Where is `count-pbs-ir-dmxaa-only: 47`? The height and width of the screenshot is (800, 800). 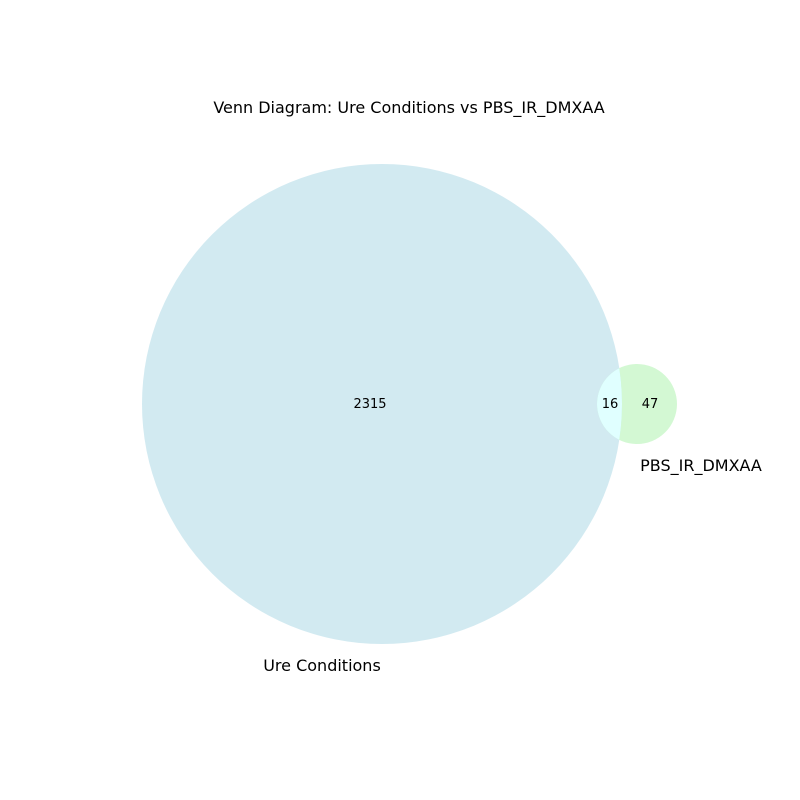 count-pbs-ir-dmxaa-only: 47 is located at coordinates (650, 404).